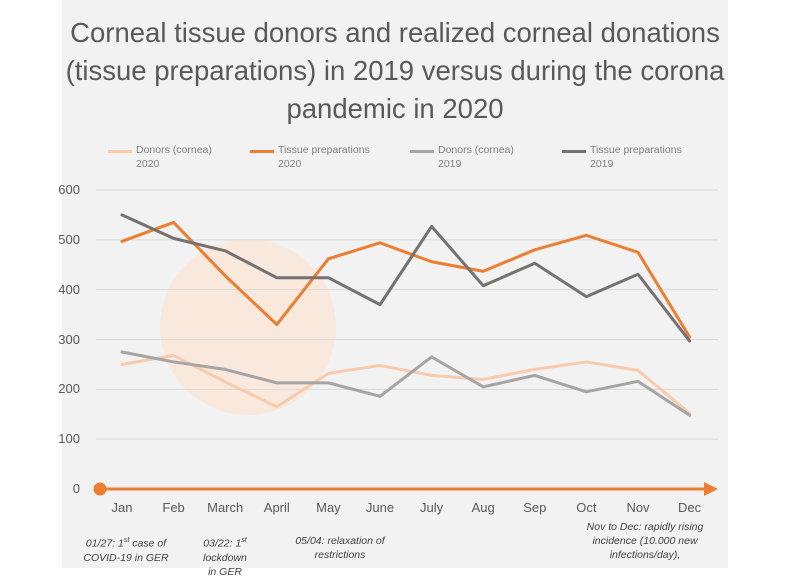 The image size is (800, 579). What do you see at coordinates (69, 289) in the screenshot?
I see `y-tick-label: 400` at bounding box center [69, 289].